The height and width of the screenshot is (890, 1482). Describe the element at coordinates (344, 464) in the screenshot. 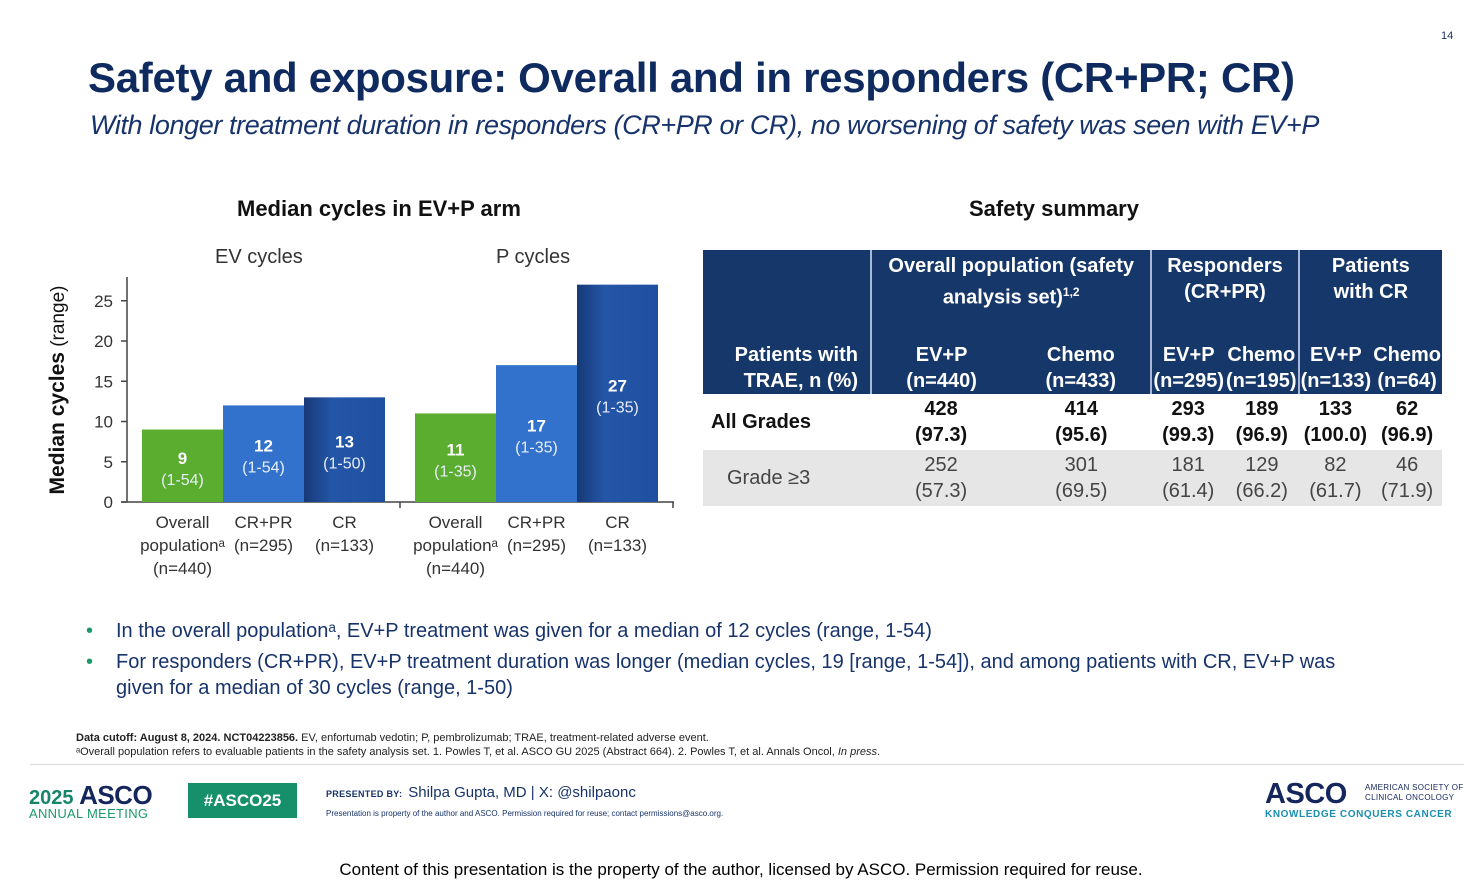

I see `bar-range-label: (1-50)` at that location.